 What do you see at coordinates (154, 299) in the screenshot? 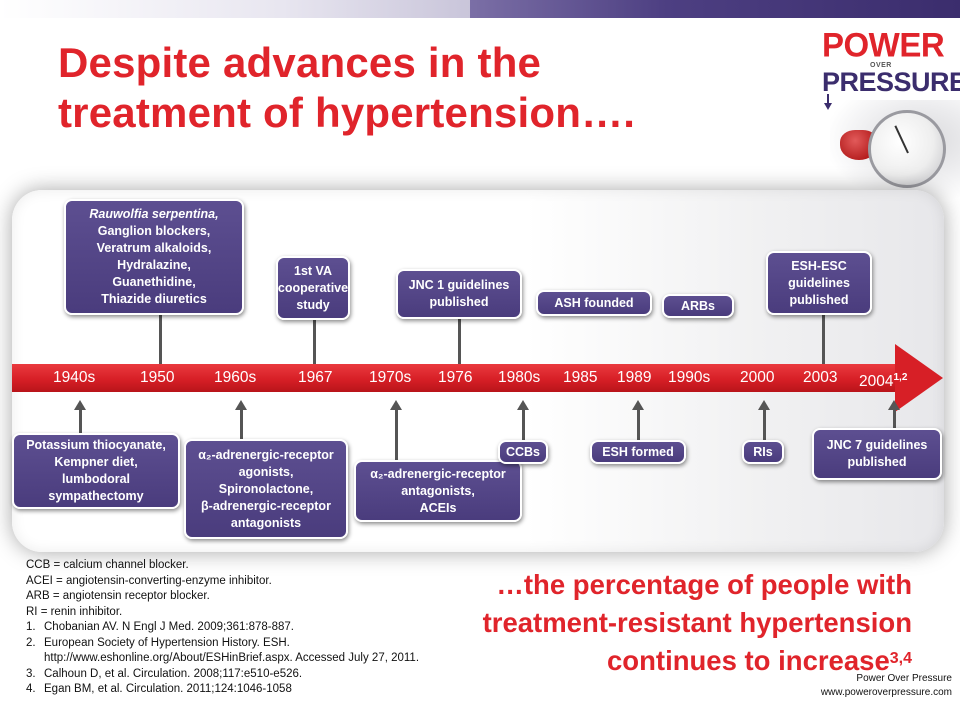
I see `event-text: Thiazide diuretics` at bounding box center [154, 299].